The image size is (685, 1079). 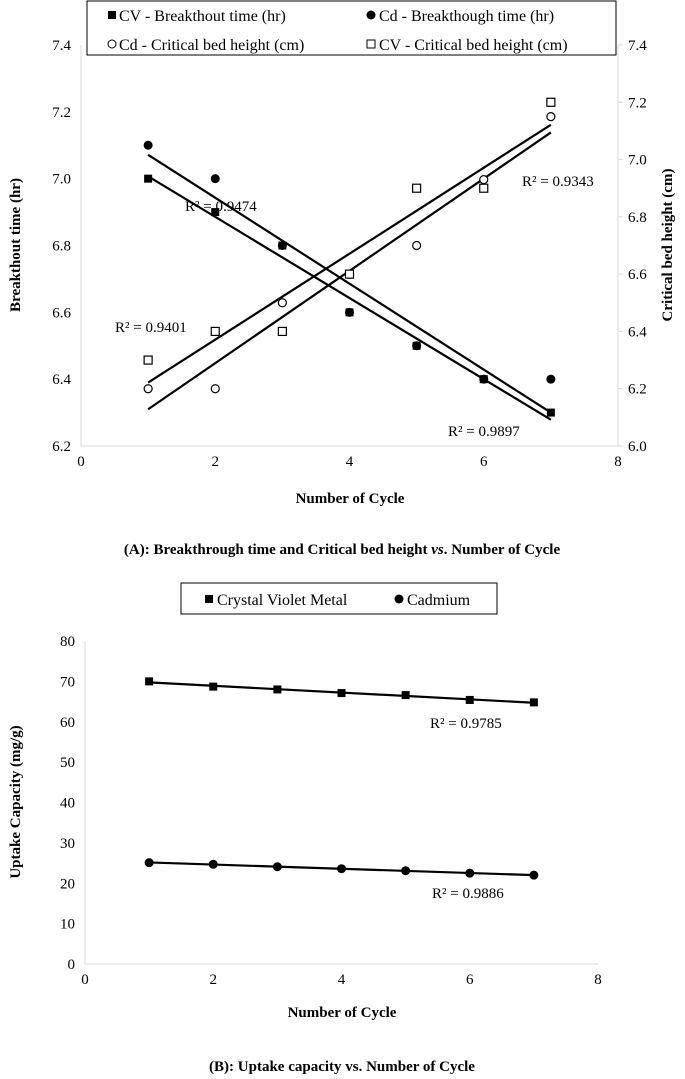 I want to click on y-tick-label: 40, so click(x=67, y=804).